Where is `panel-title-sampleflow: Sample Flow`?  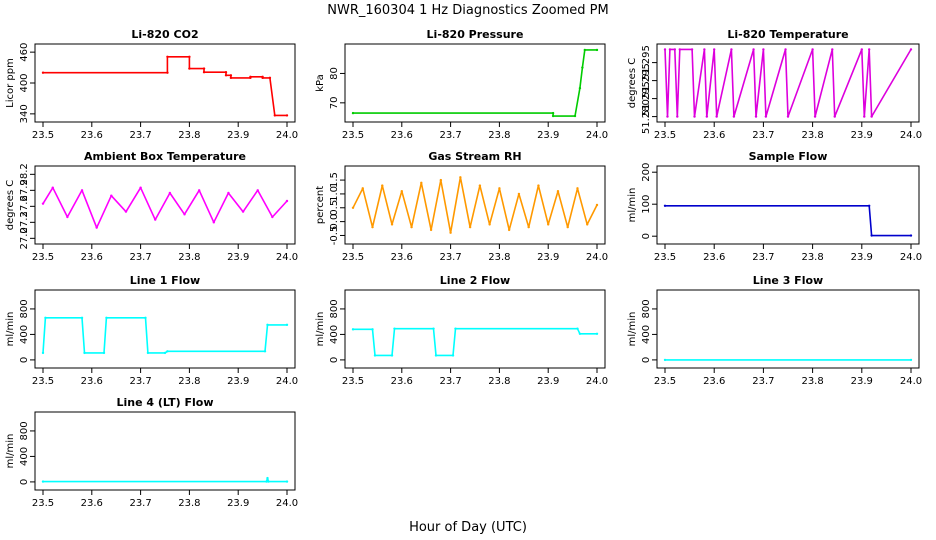 panel-title-sampleflow: Sample Flow is located at coordinates (788, 156).